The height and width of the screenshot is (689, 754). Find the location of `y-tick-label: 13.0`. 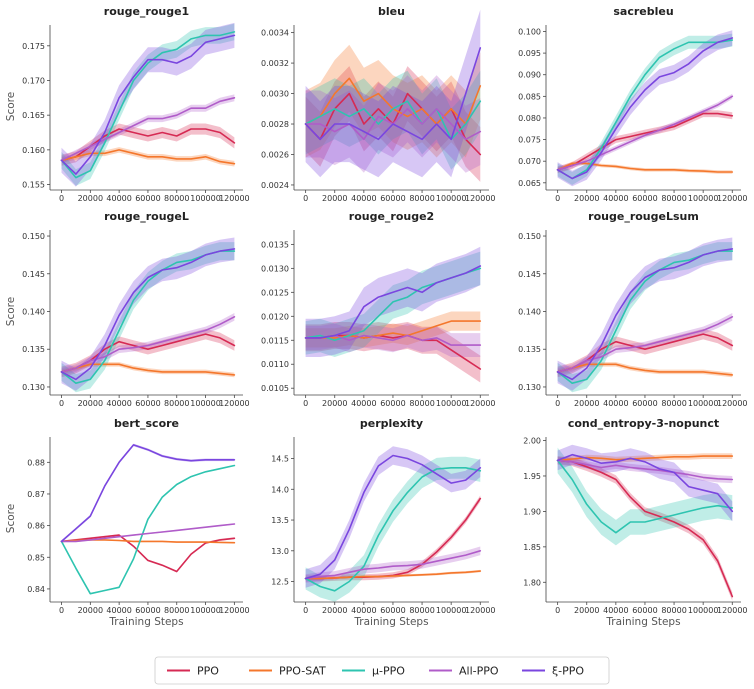

y-tick-label: 13.0 is located at coordinates (280, 551).